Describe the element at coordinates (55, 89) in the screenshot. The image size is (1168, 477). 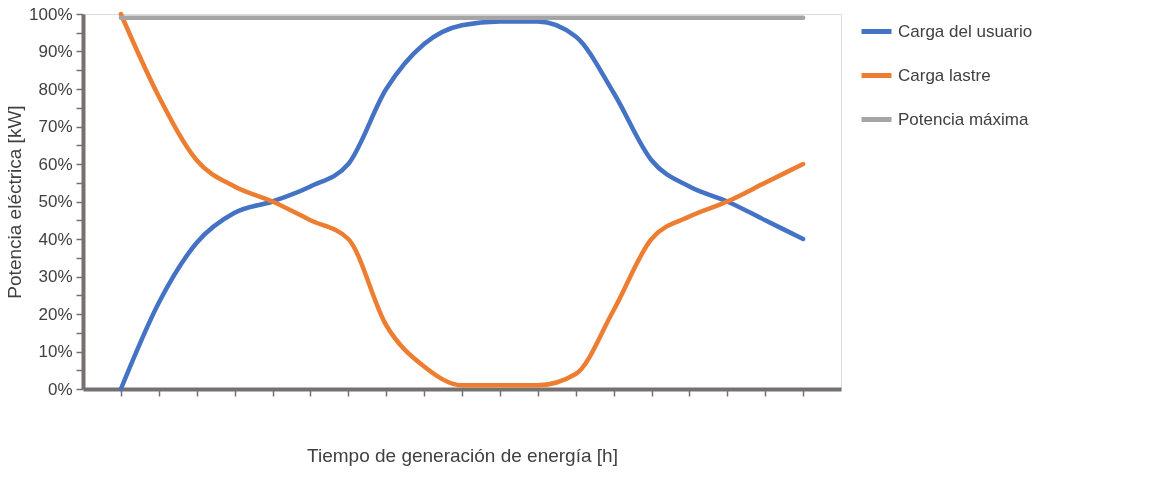
I see `y-tick-label: 80%` at that location.